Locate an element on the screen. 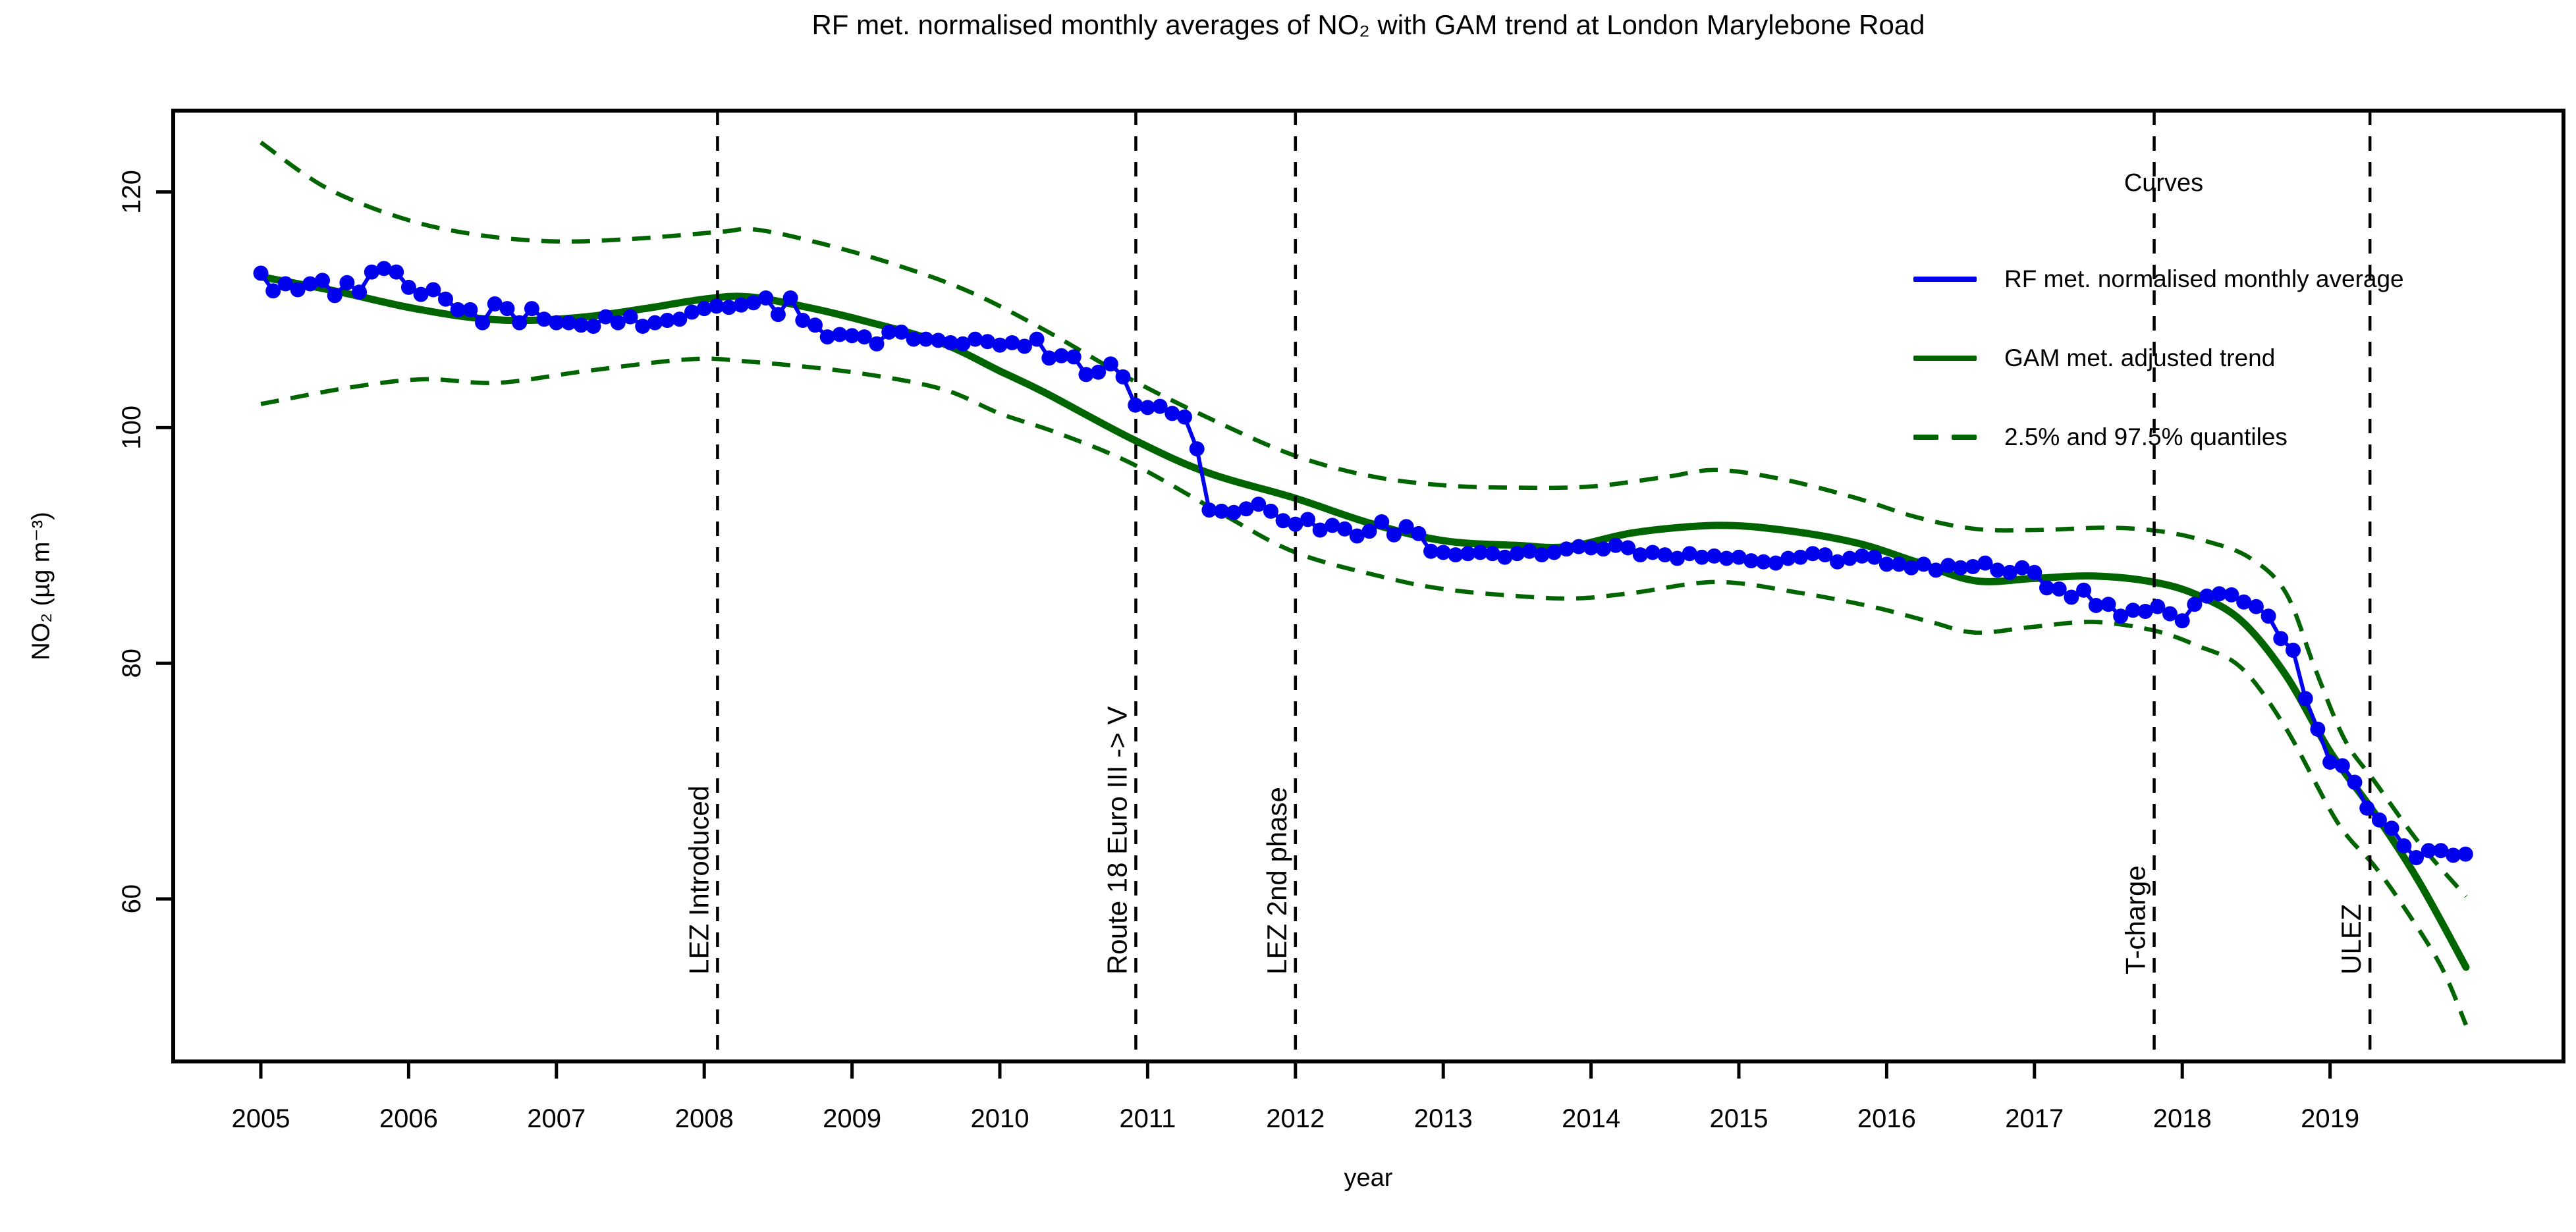 The image size is (2576, 1232). event-label: ULEZ is located at coordinates (2351, 939).